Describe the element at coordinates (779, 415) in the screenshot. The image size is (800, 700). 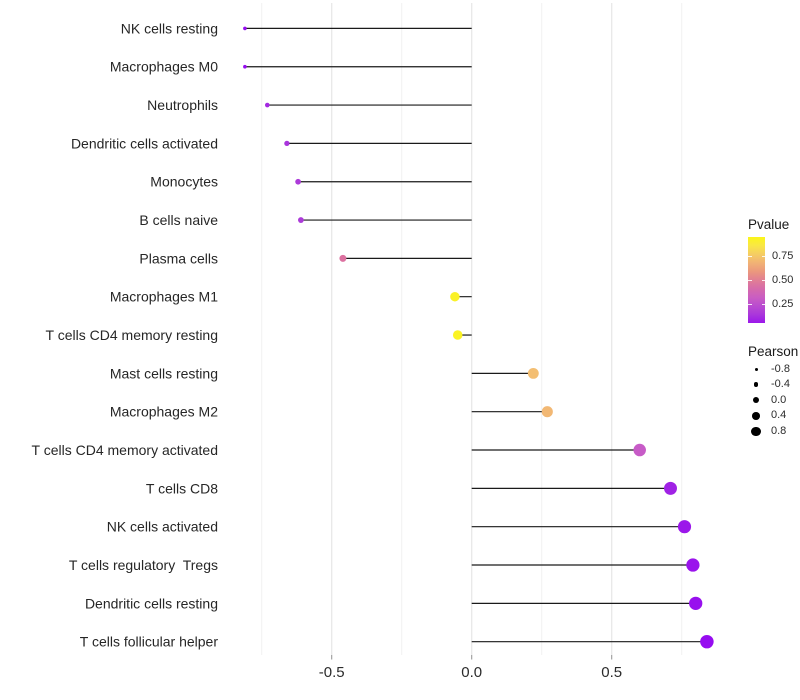
I see `pearson-legend-label: 0.4` at that location.